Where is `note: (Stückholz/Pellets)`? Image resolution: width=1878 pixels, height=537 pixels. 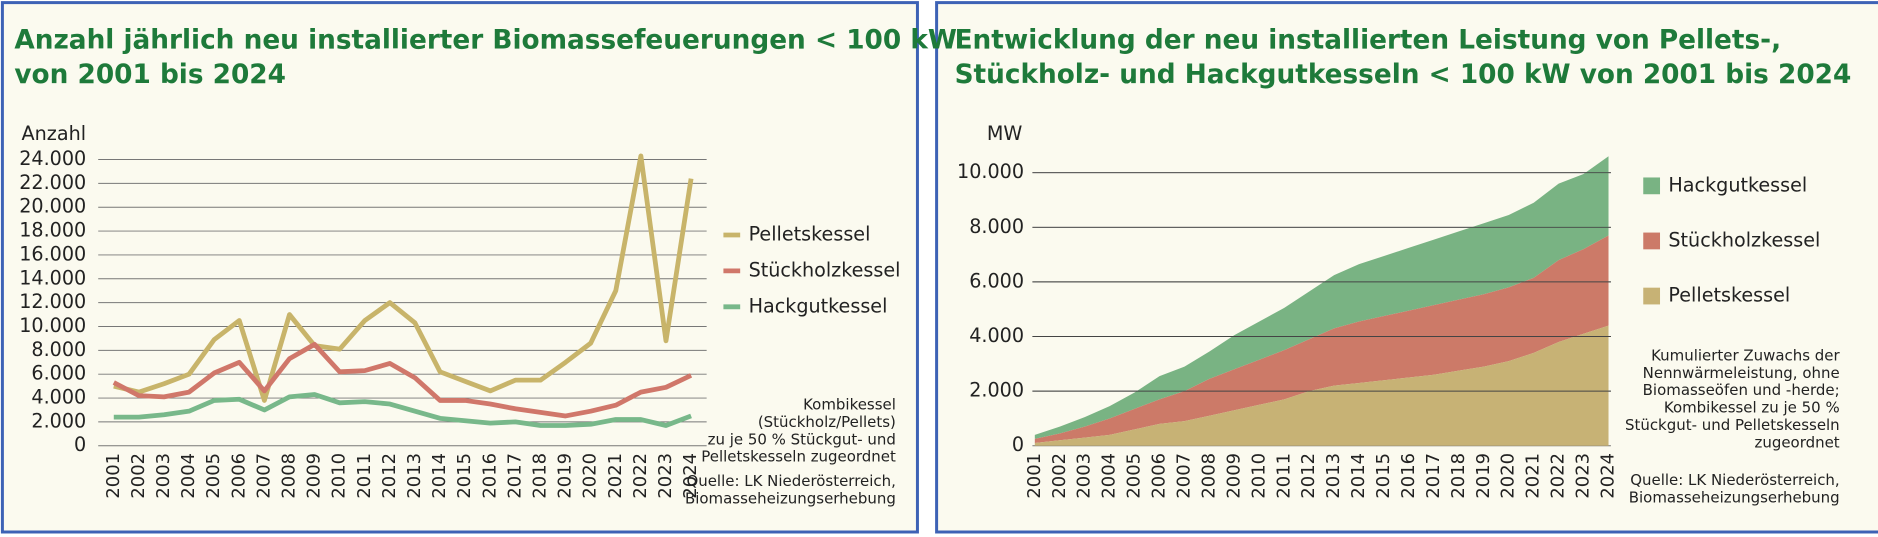
note: (Stückholz/Pellets) is located at coordinates (827, 422).